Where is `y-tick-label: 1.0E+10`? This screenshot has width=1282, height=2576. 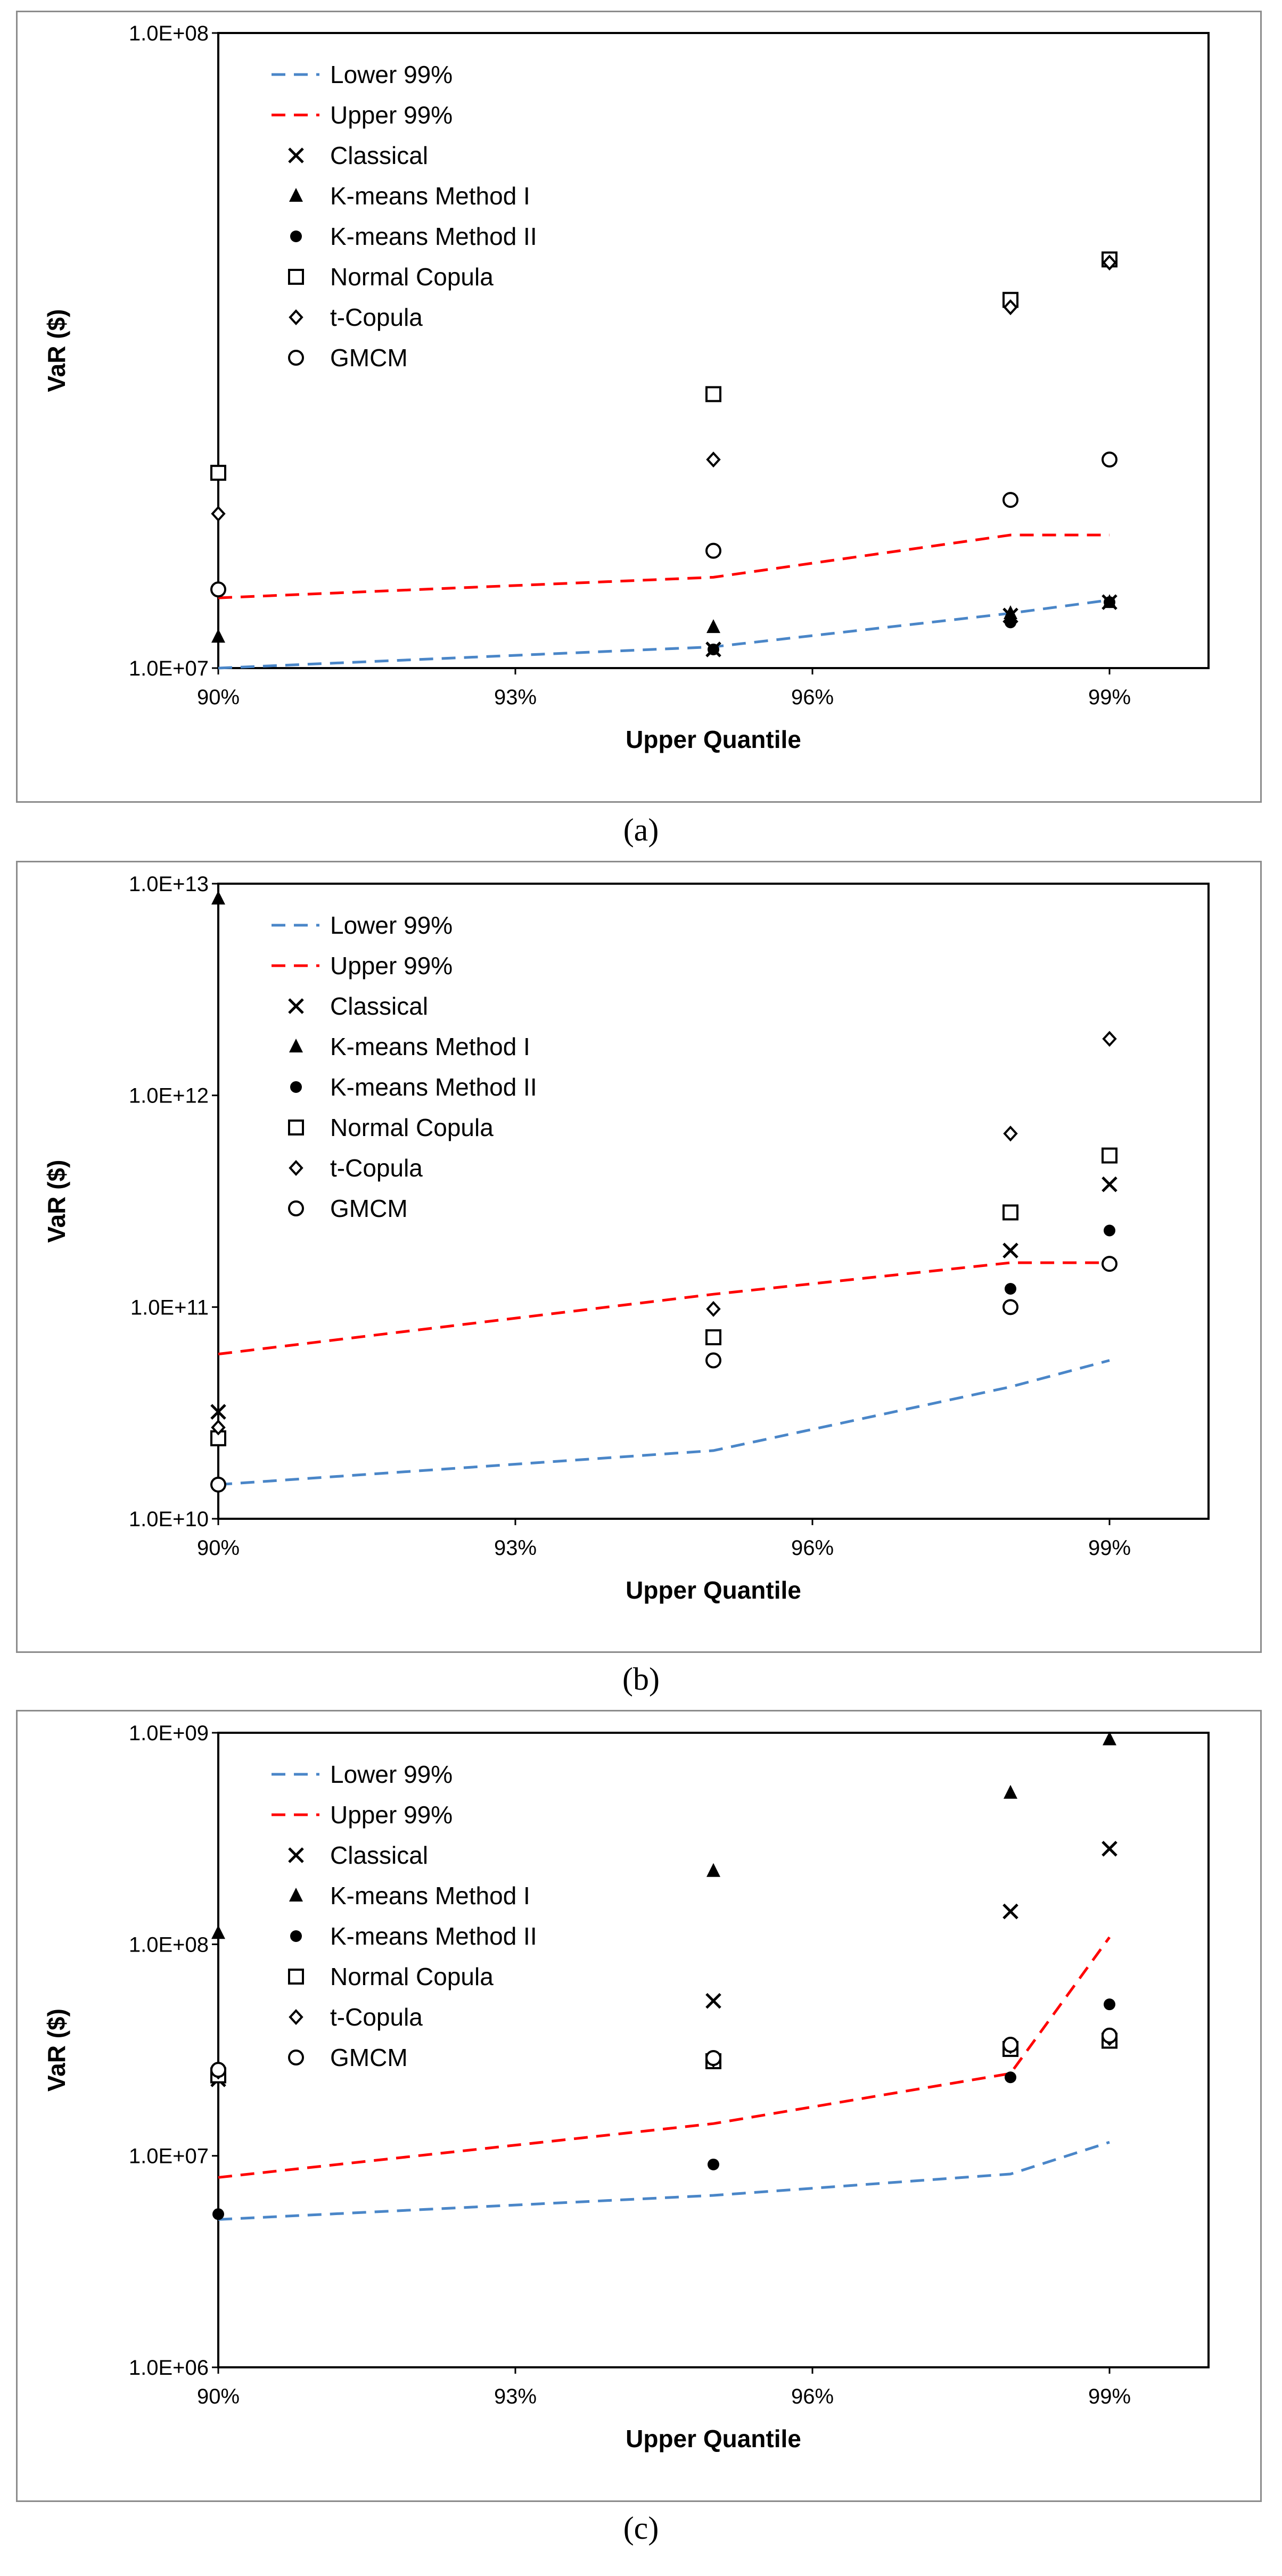
y-tick-label: 1.0E+10 is located at coordinates (169, 1519).